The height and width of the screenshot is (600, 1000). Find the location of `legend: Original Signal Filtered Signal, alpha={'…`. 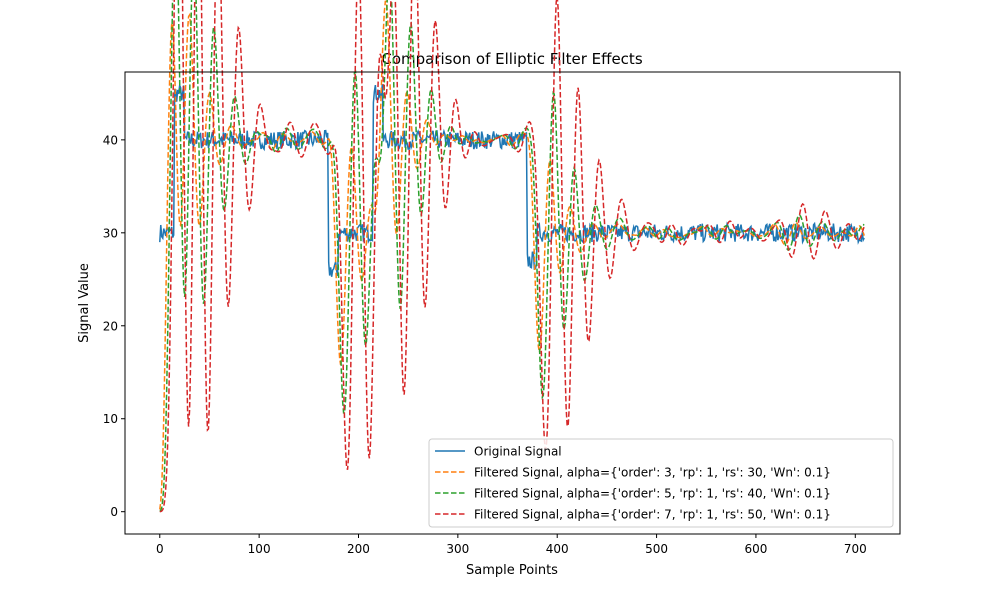

legend: Original Signal Filtered Signal, alpha={'… is located at coordinates (661, 483).